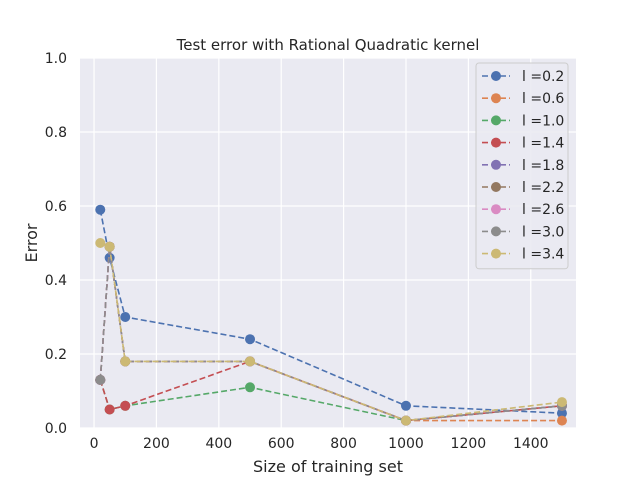 Image resolution: width=640 pixels, height=480 pixels. I want to click on x-tick-label: 200, so click(156, 444).